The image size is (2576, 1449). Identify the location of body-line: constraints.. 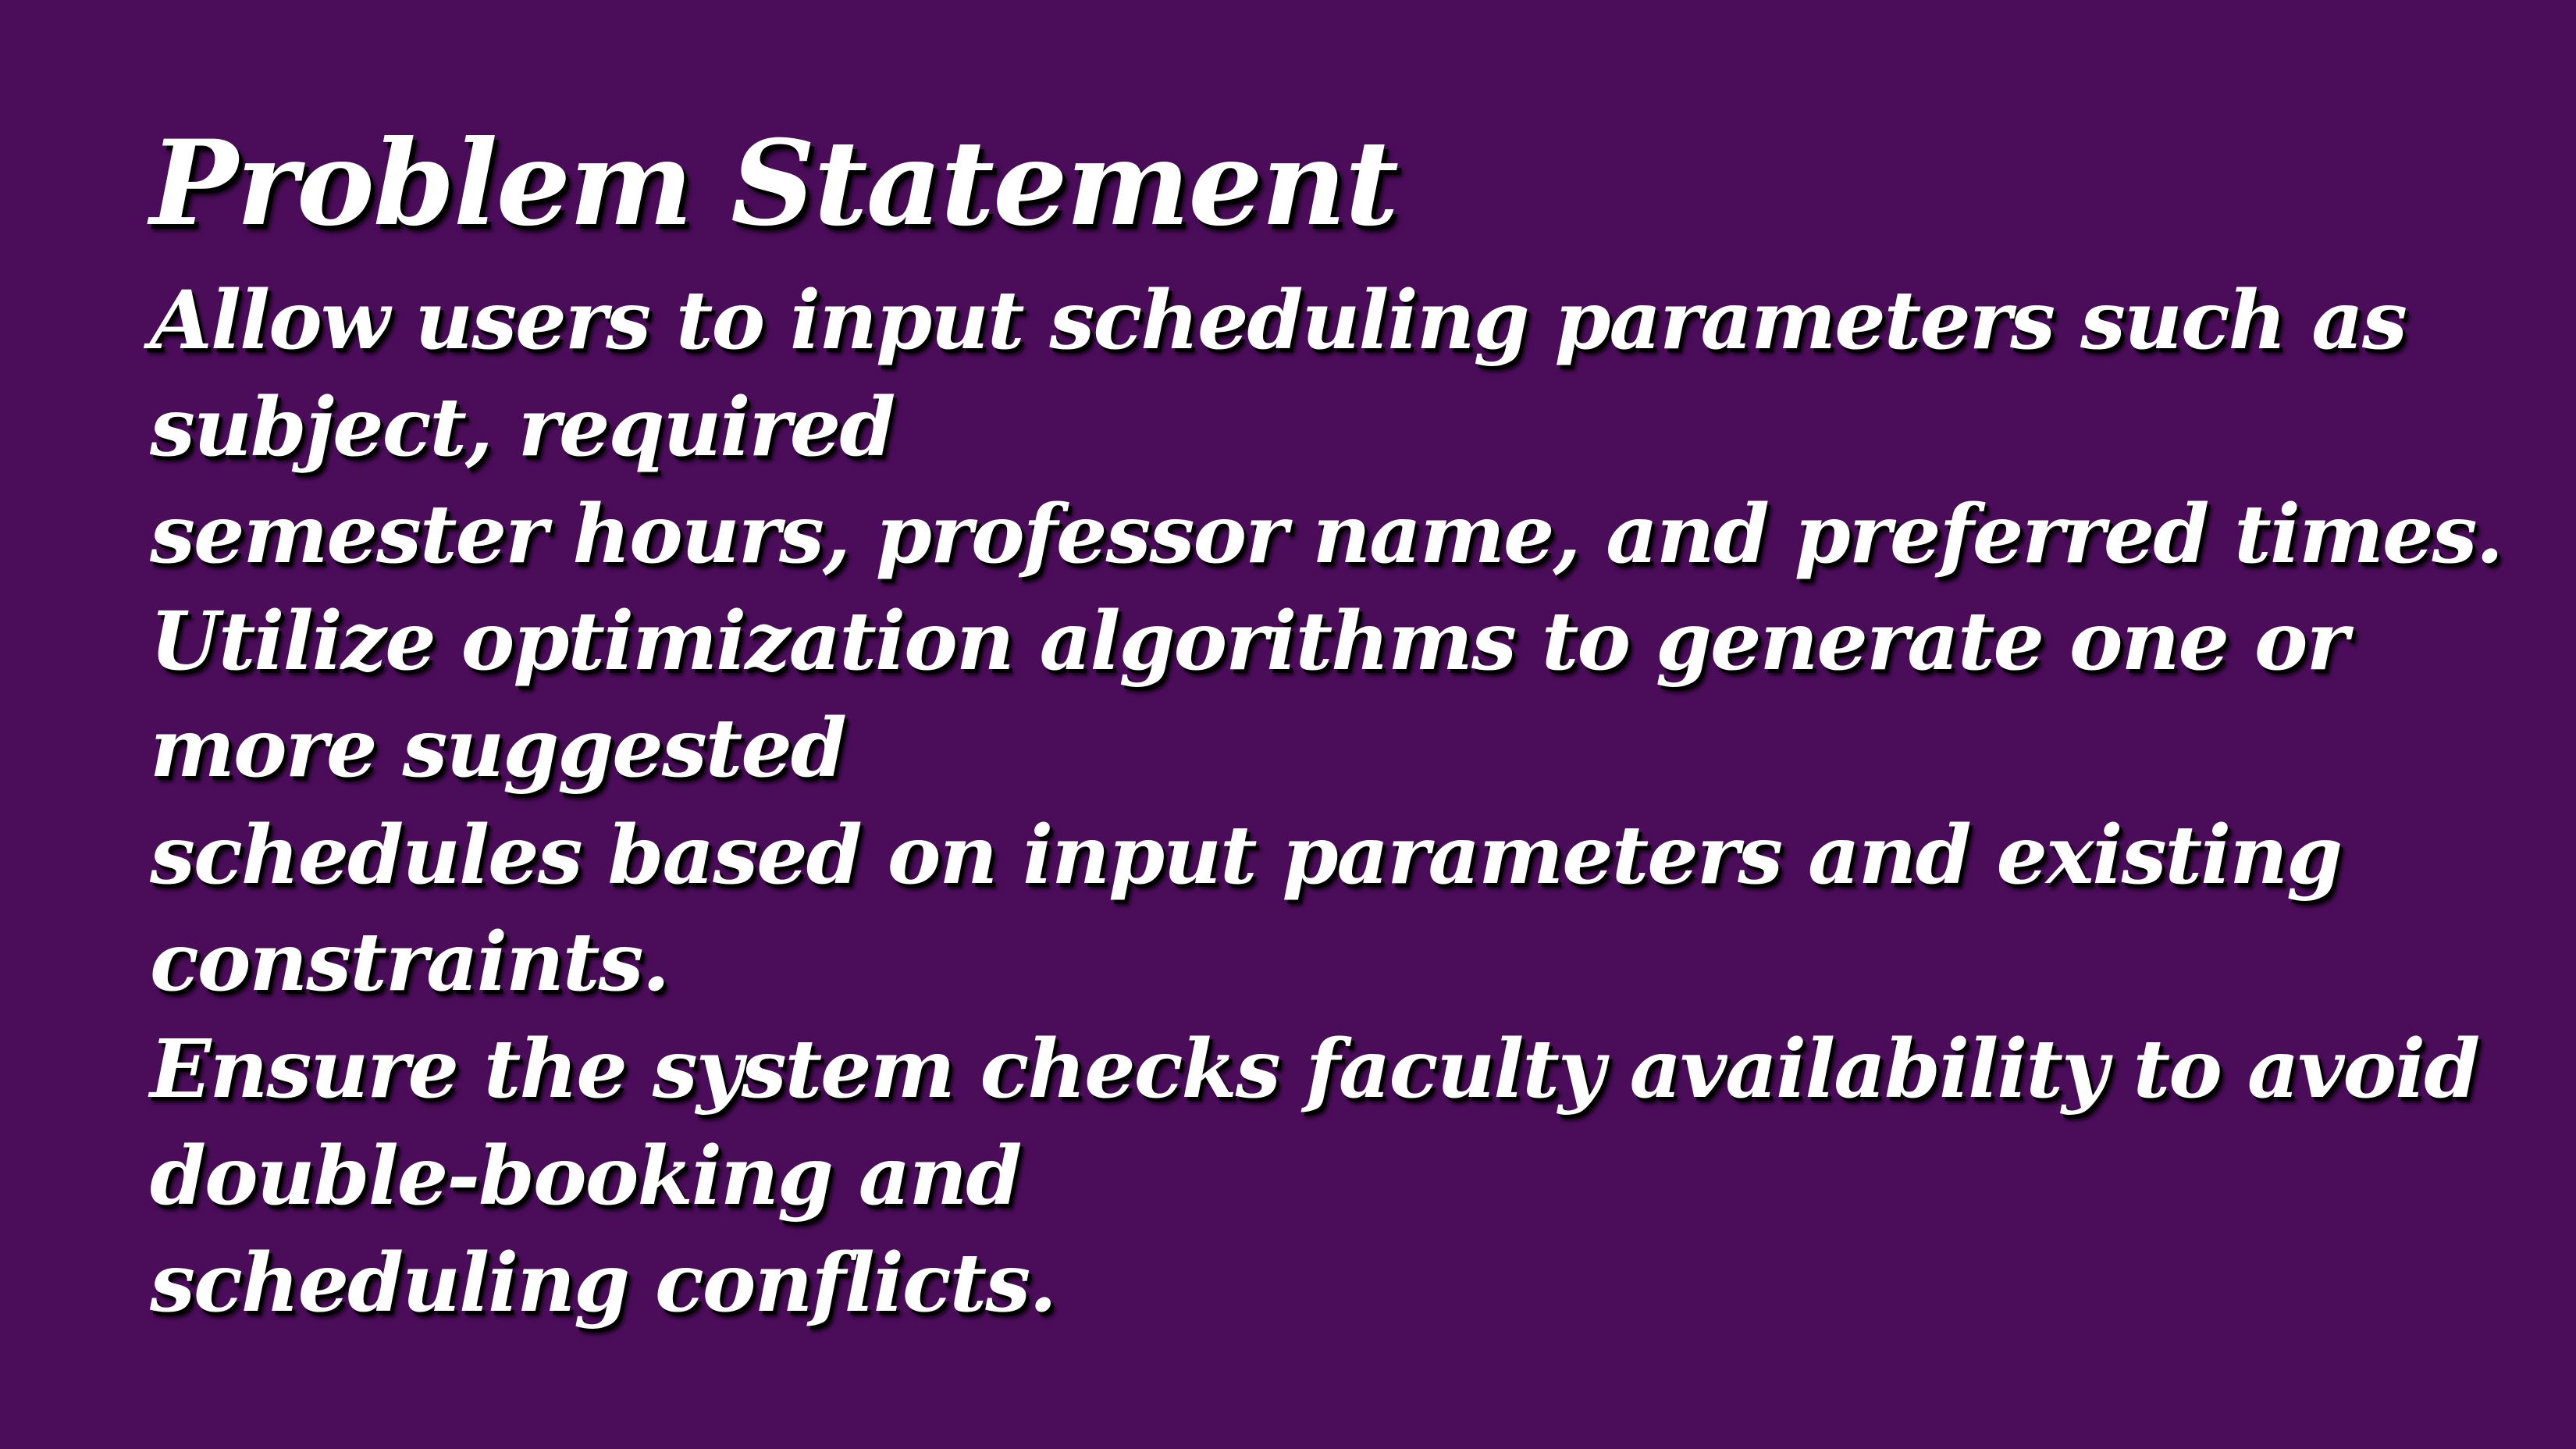
(410, 962).